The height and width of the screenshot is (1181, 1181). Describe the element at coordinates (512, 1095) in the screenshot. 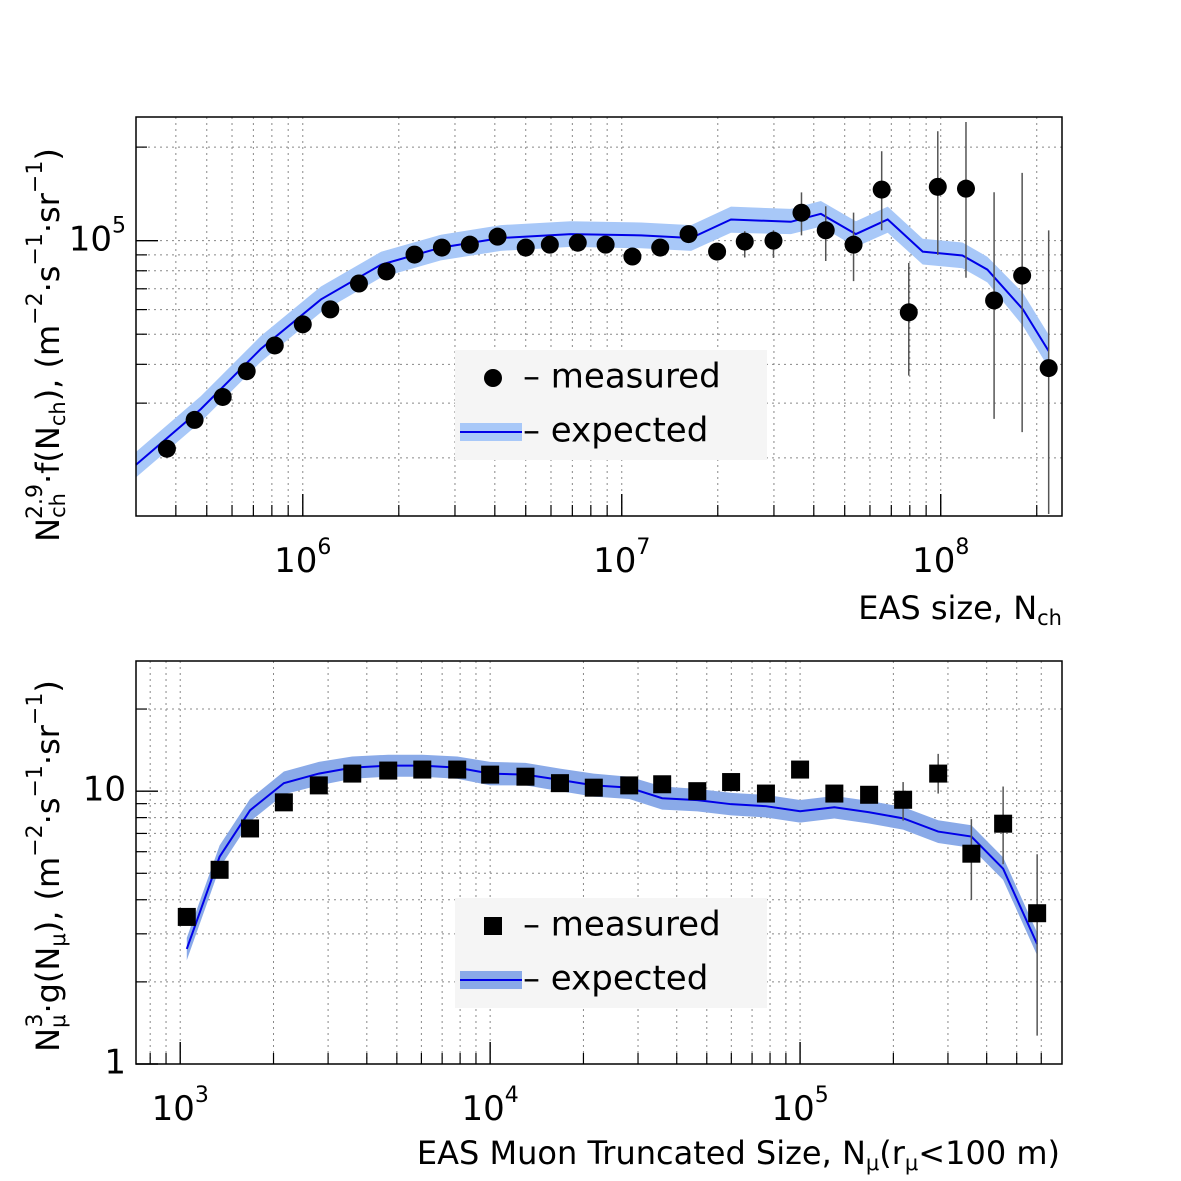

I see `tick-exponent: 4` at that location.